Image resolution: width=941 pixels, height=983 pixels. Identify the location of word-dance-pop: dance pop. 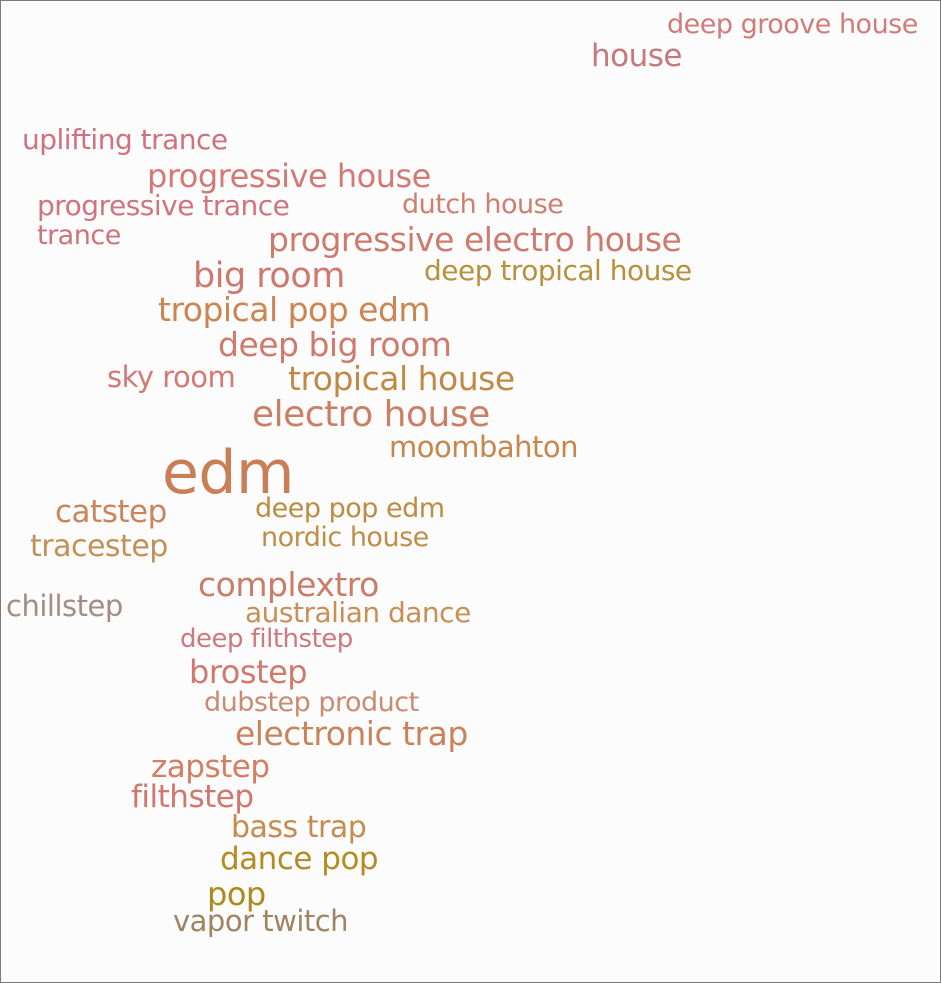
(299, 859).